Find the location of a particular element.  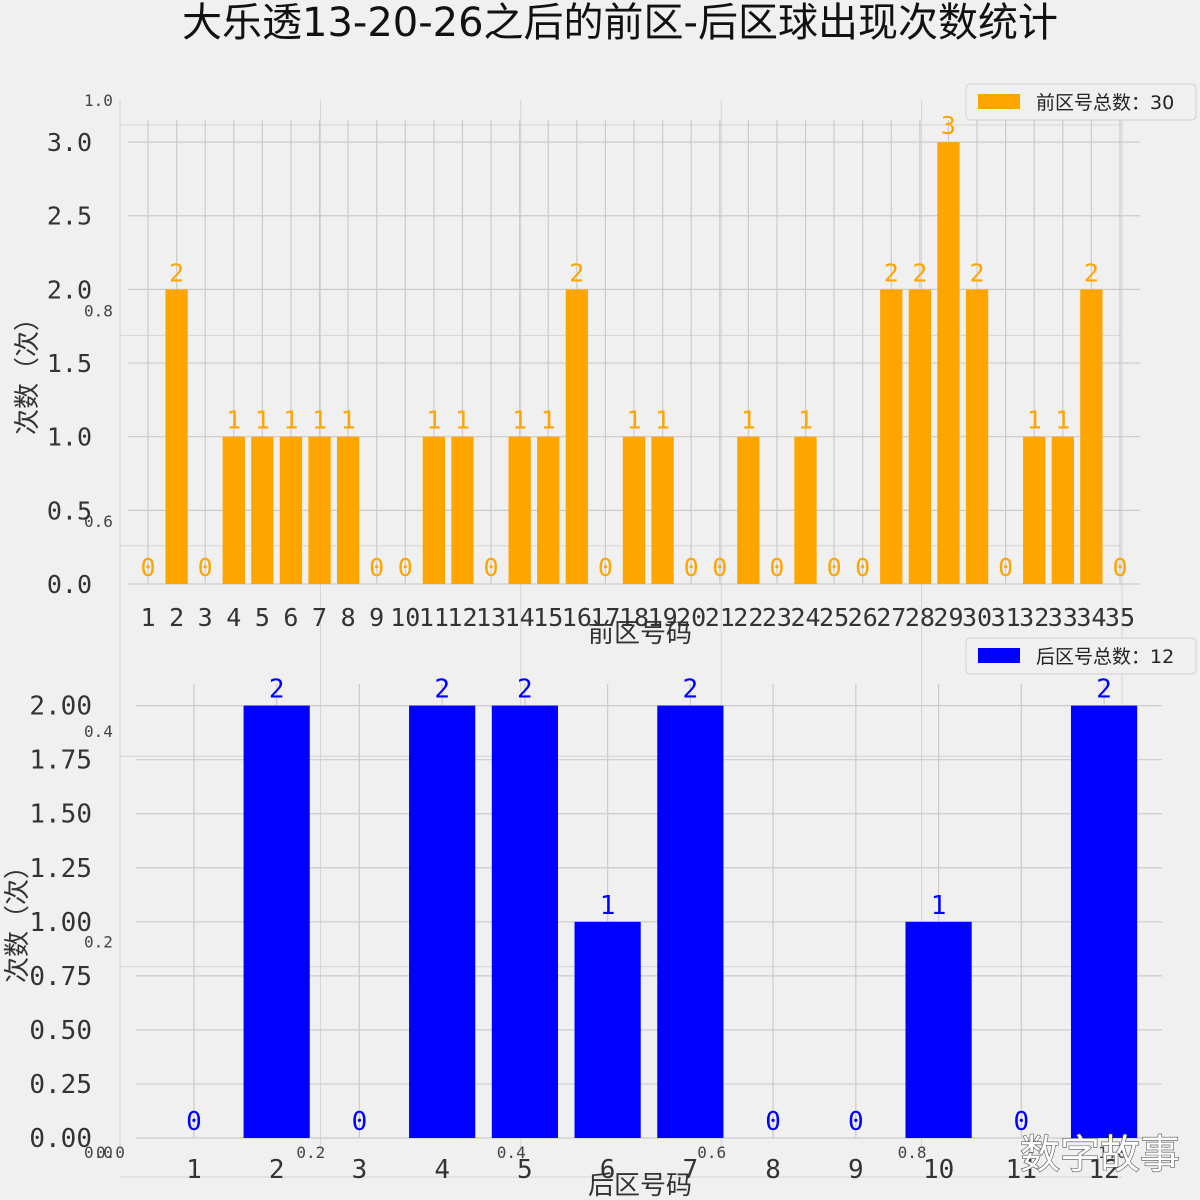

front-area-y-ticks: 0.0 0.5 1.0 1.5 2.0 2.5 3.0 is located at coordinates (69, 363).